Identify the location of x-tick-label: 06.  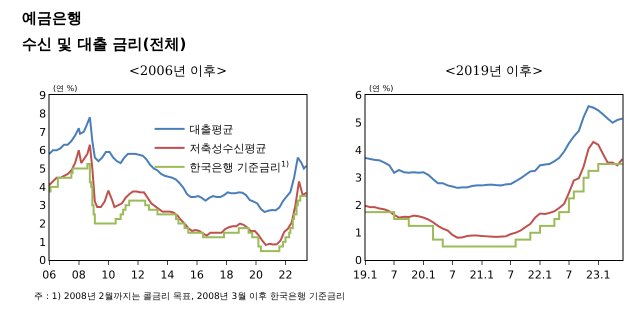
(49, 275).